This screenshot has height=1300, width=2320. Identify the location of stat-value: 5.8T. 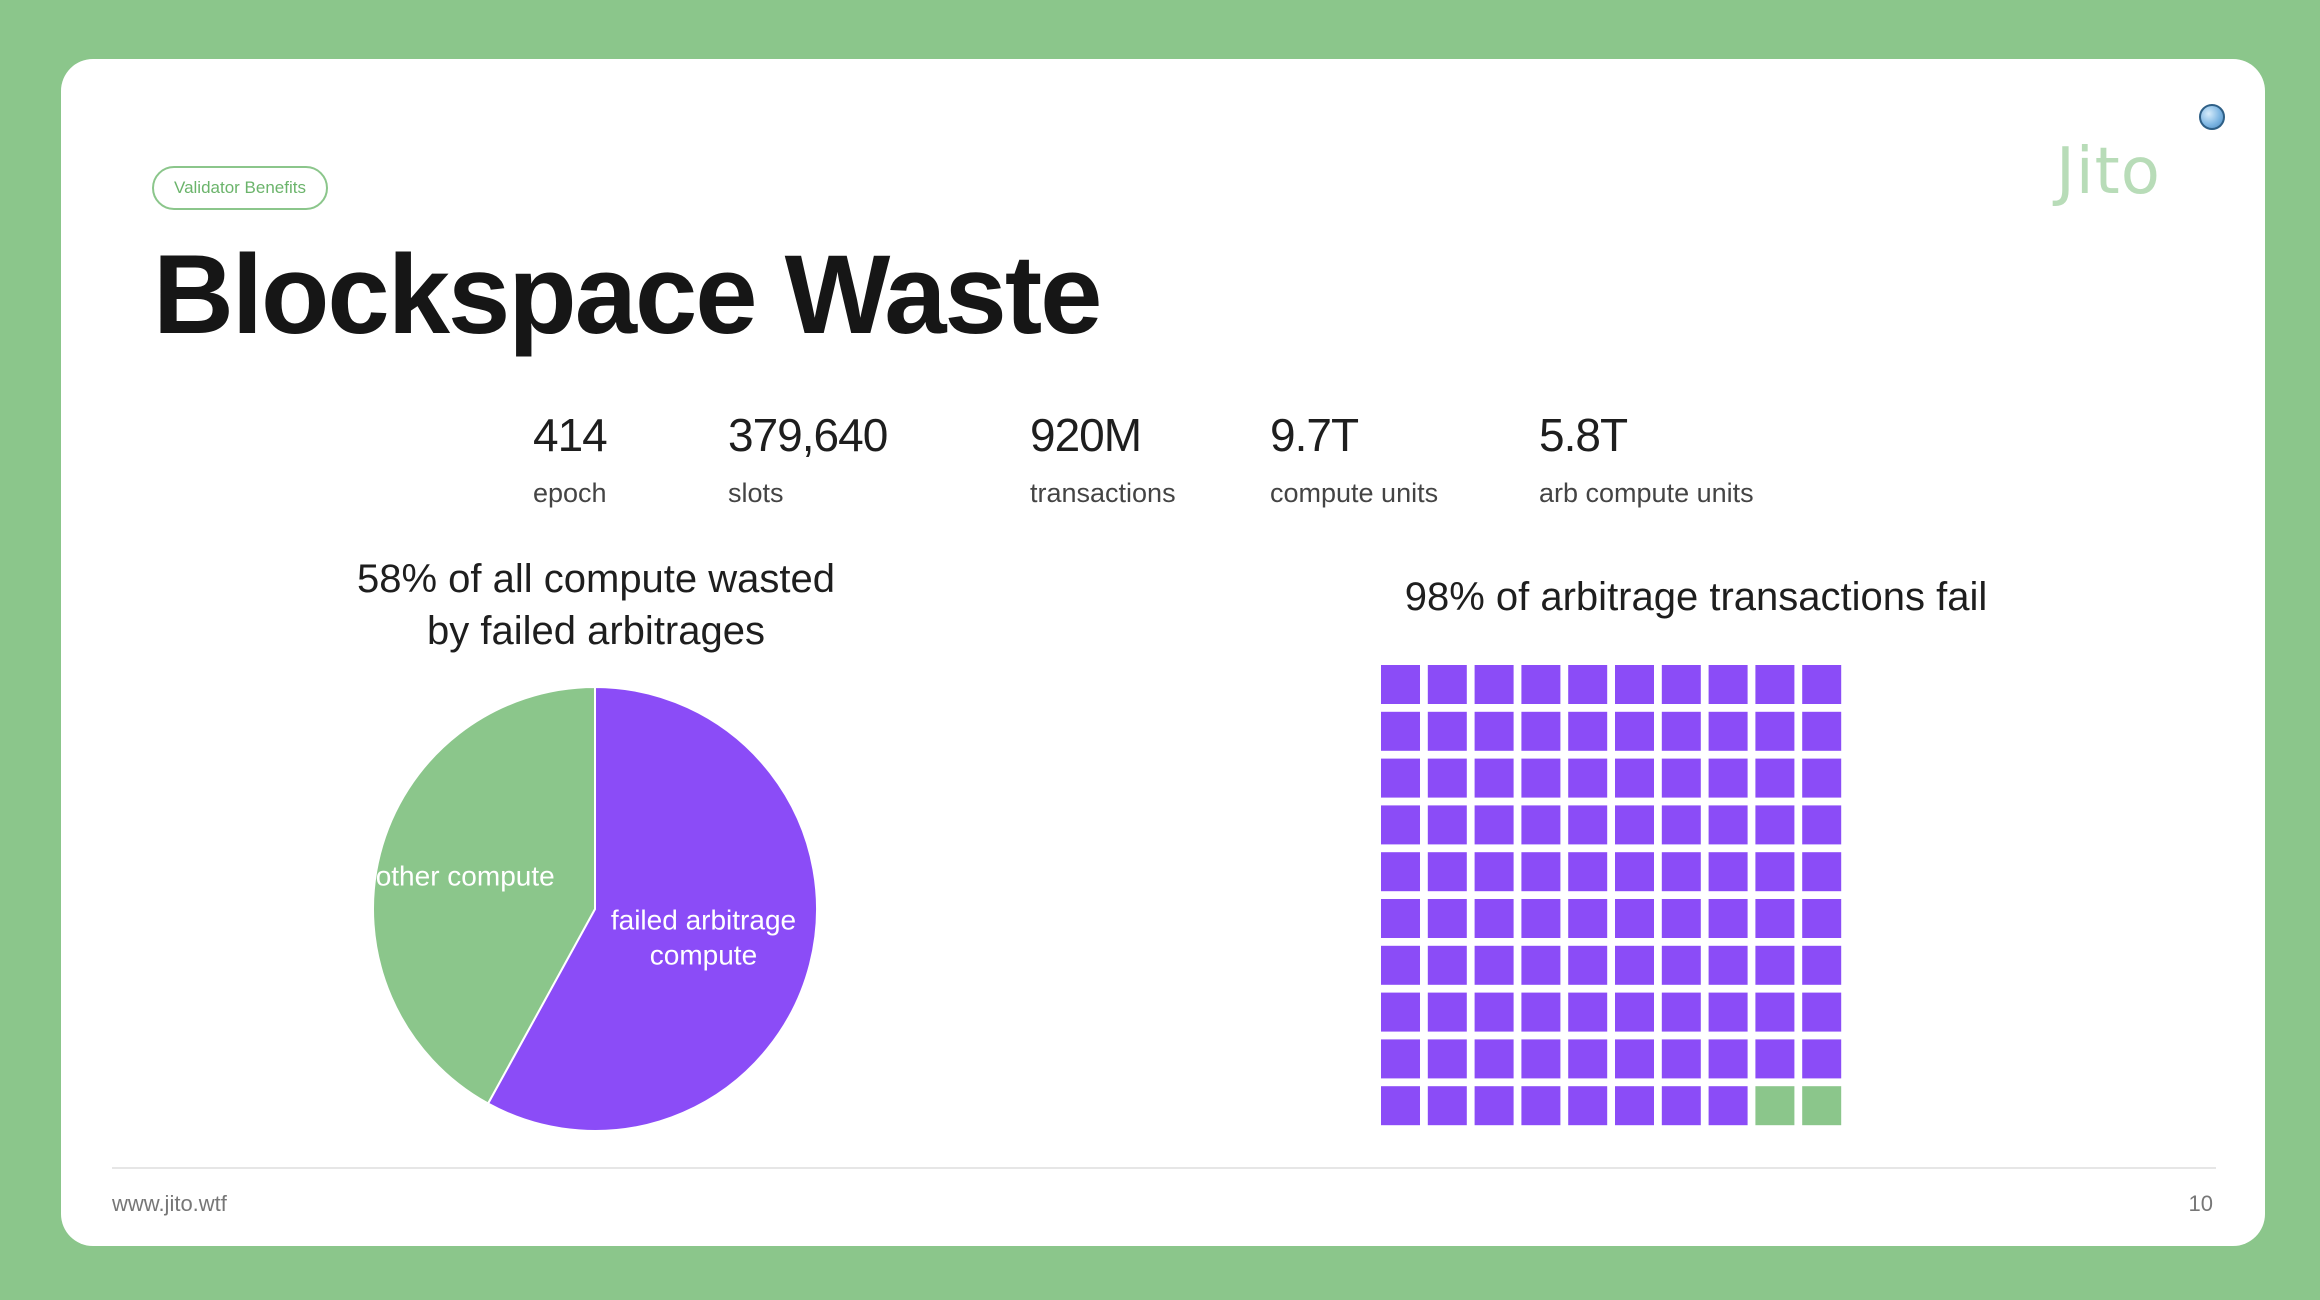
(1583, 435).